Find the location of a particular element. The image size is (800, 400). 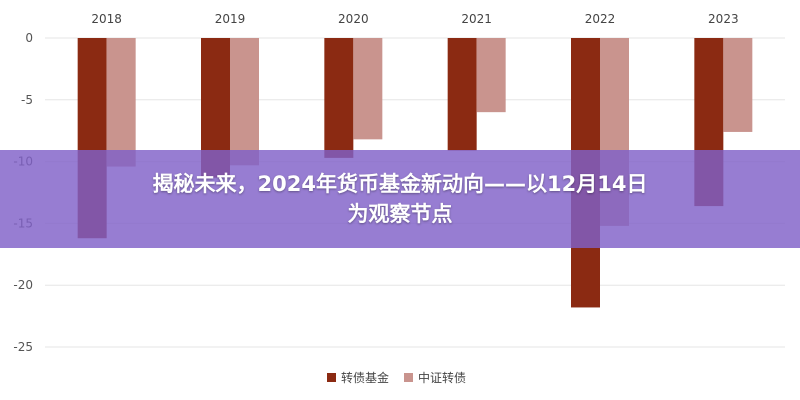

legend-label: 中证转债 is located at coordinates (442, 377).